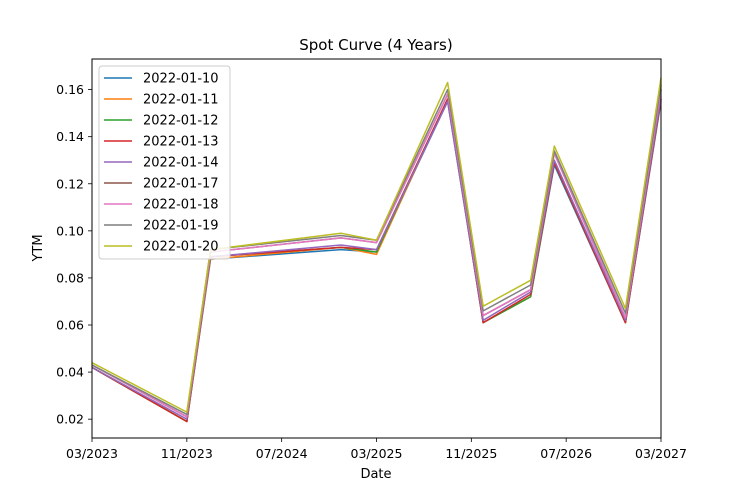  Describe the element at coordinates (70, 89) in the screenshot. I see `y-tick-label-7: 0.16` at that location.